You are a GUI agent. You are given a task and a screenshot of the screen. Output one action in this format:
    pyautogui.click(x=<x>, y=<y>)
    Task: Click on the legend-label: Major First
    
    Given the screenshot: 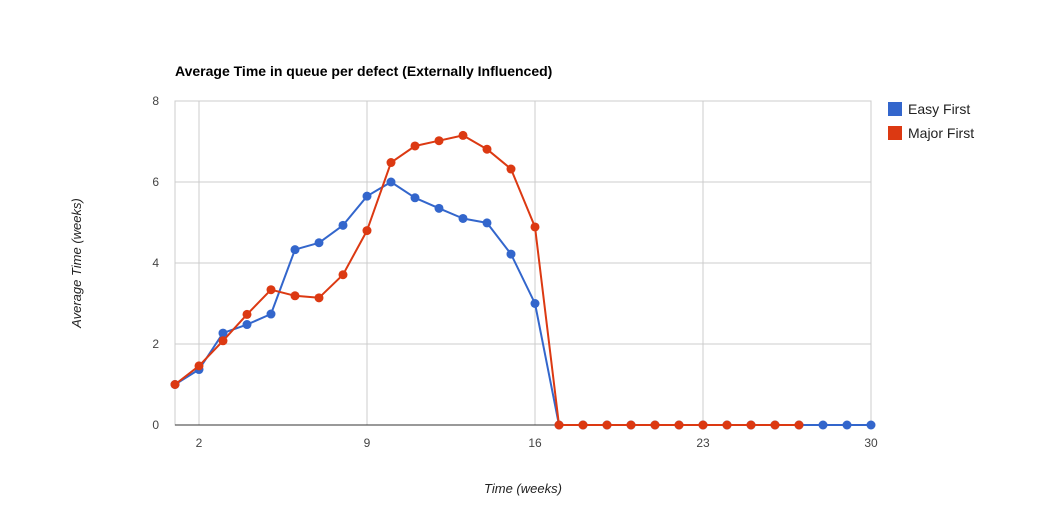 What is the action you would take?
    pyautogui.click(x=941, y=133)
    